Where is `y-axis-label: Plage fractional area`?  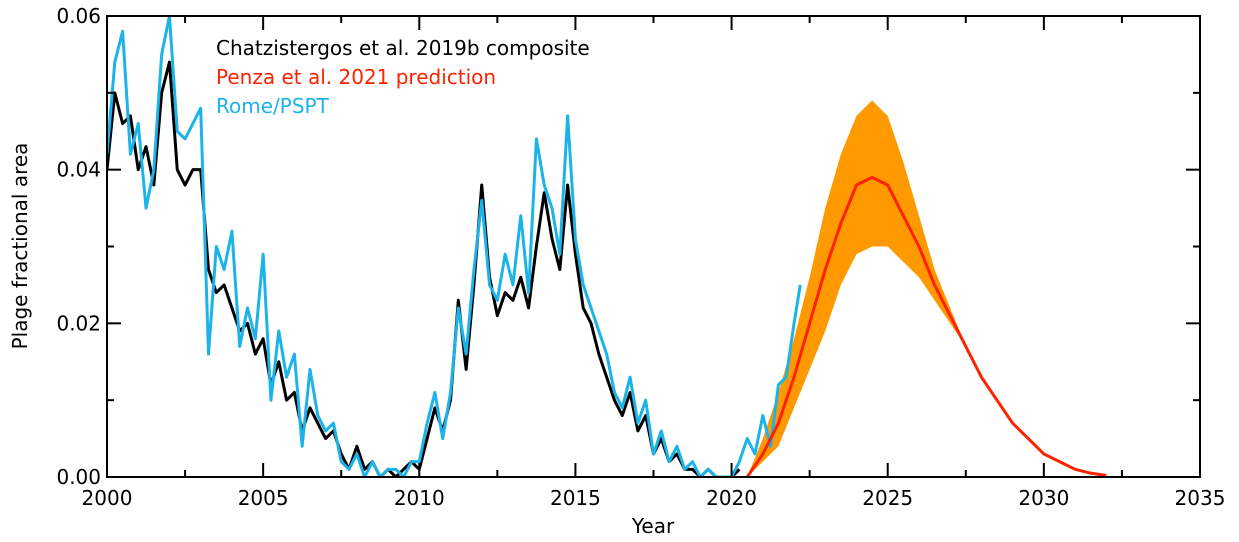 y-axis-label: Plage fractional area is located at coordinates (20, 246).